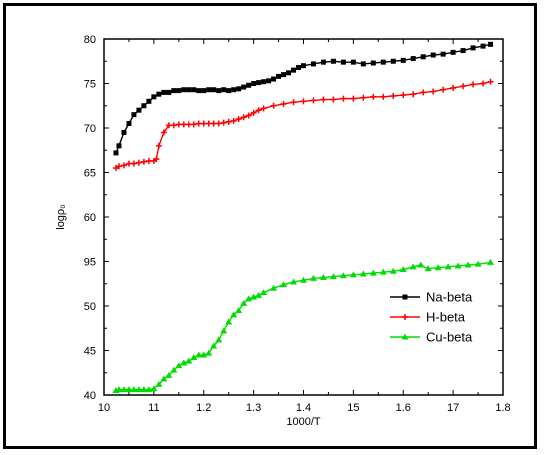  Describe the element at coordinates (90, 174) in the screenshot. I see `y-tick-label: 65` at that location.